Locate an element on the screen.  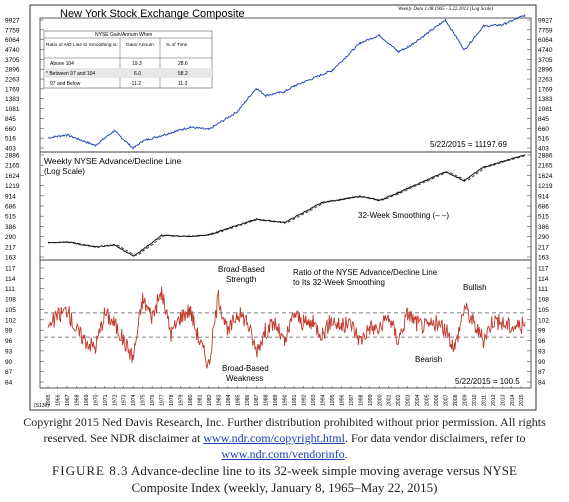
stats-row1-label: Above 104 is located at coordinates (62, 64).